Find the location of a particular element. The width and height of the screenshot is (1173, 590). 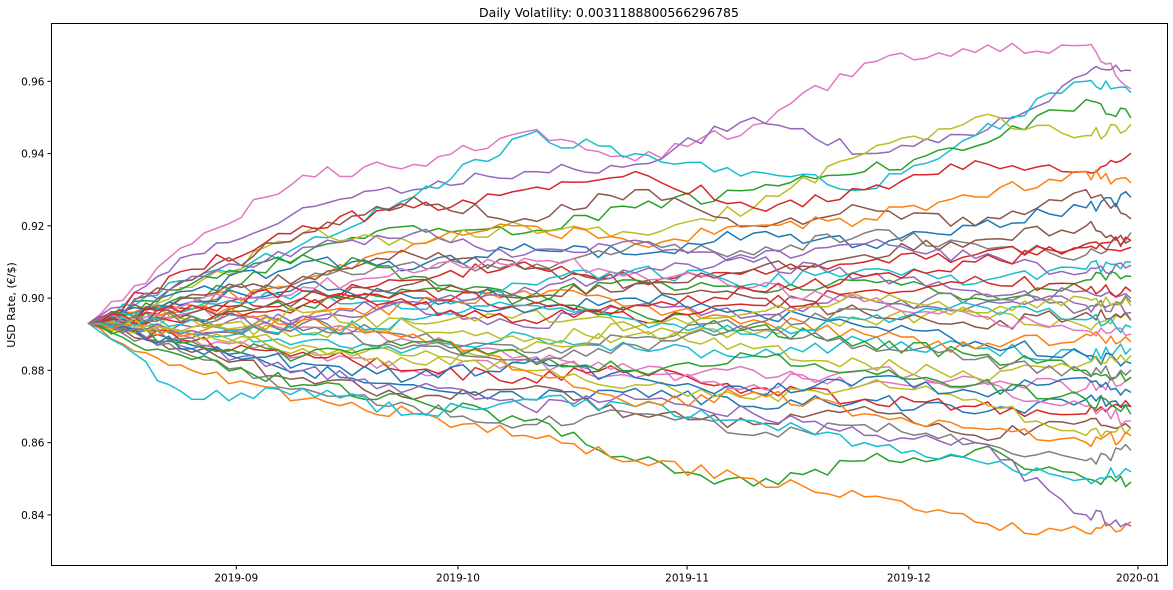

y-axis: 0.84 0.86 0.88 0.90 0.92 0.94 0.96 is located at coordinates (36, 299).